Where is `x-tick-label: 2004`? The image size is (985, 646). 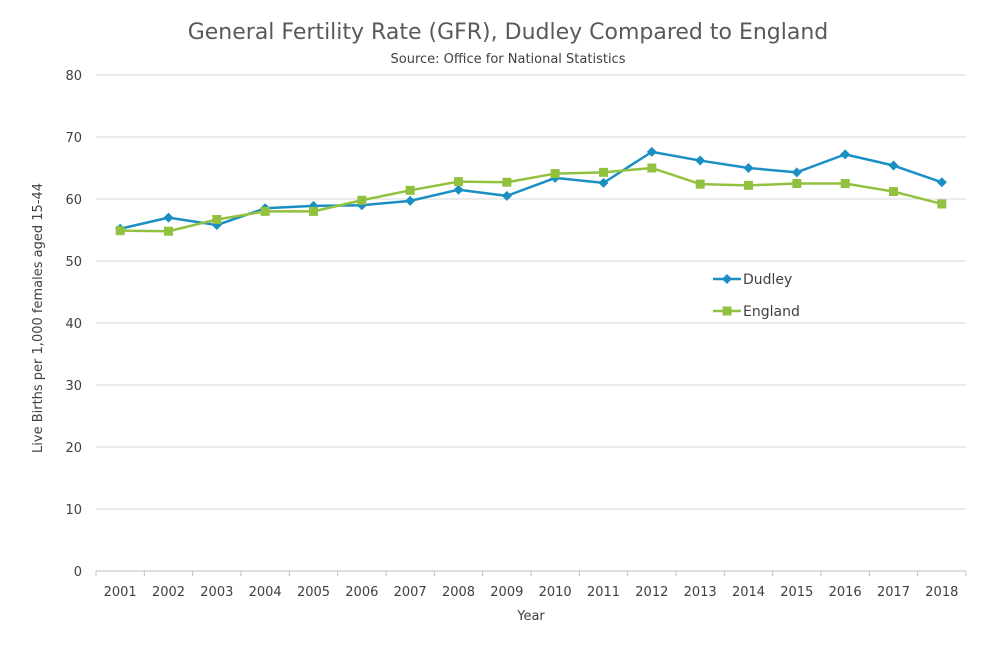
x-tick-label: 2004 is located at coordinates (265, 592).